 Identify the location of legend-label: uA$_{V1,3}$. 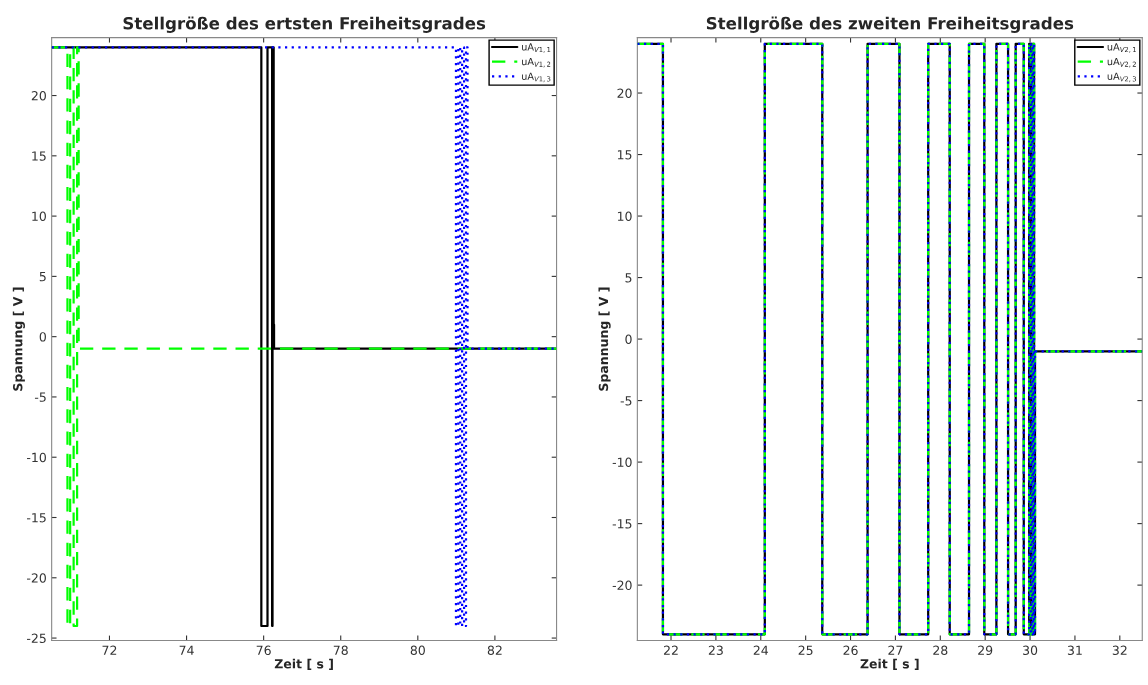
(536, 77).